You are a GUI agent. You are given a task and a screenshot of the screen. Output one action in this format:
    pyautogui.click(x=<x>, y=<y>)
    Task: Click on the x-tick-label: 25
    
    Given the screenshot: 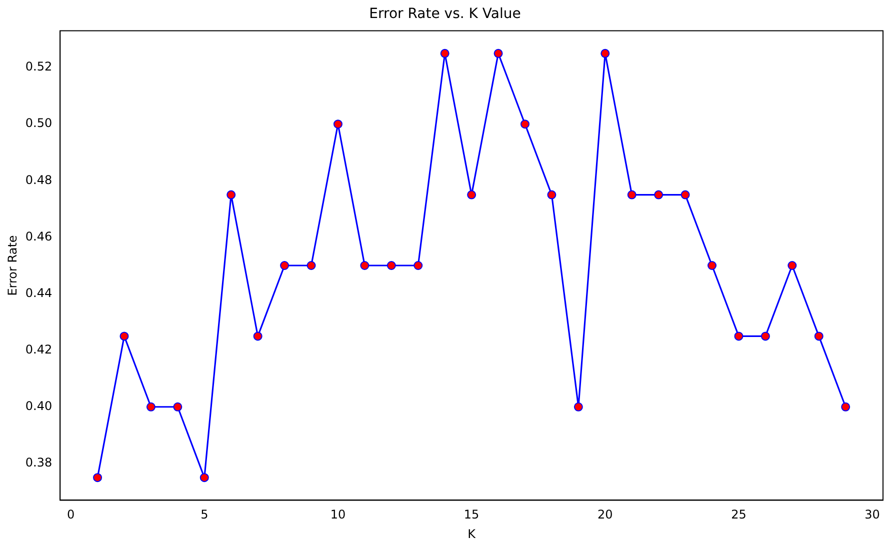 What is the action you would take?
    pyautogui.click(x=738, y=515)
    